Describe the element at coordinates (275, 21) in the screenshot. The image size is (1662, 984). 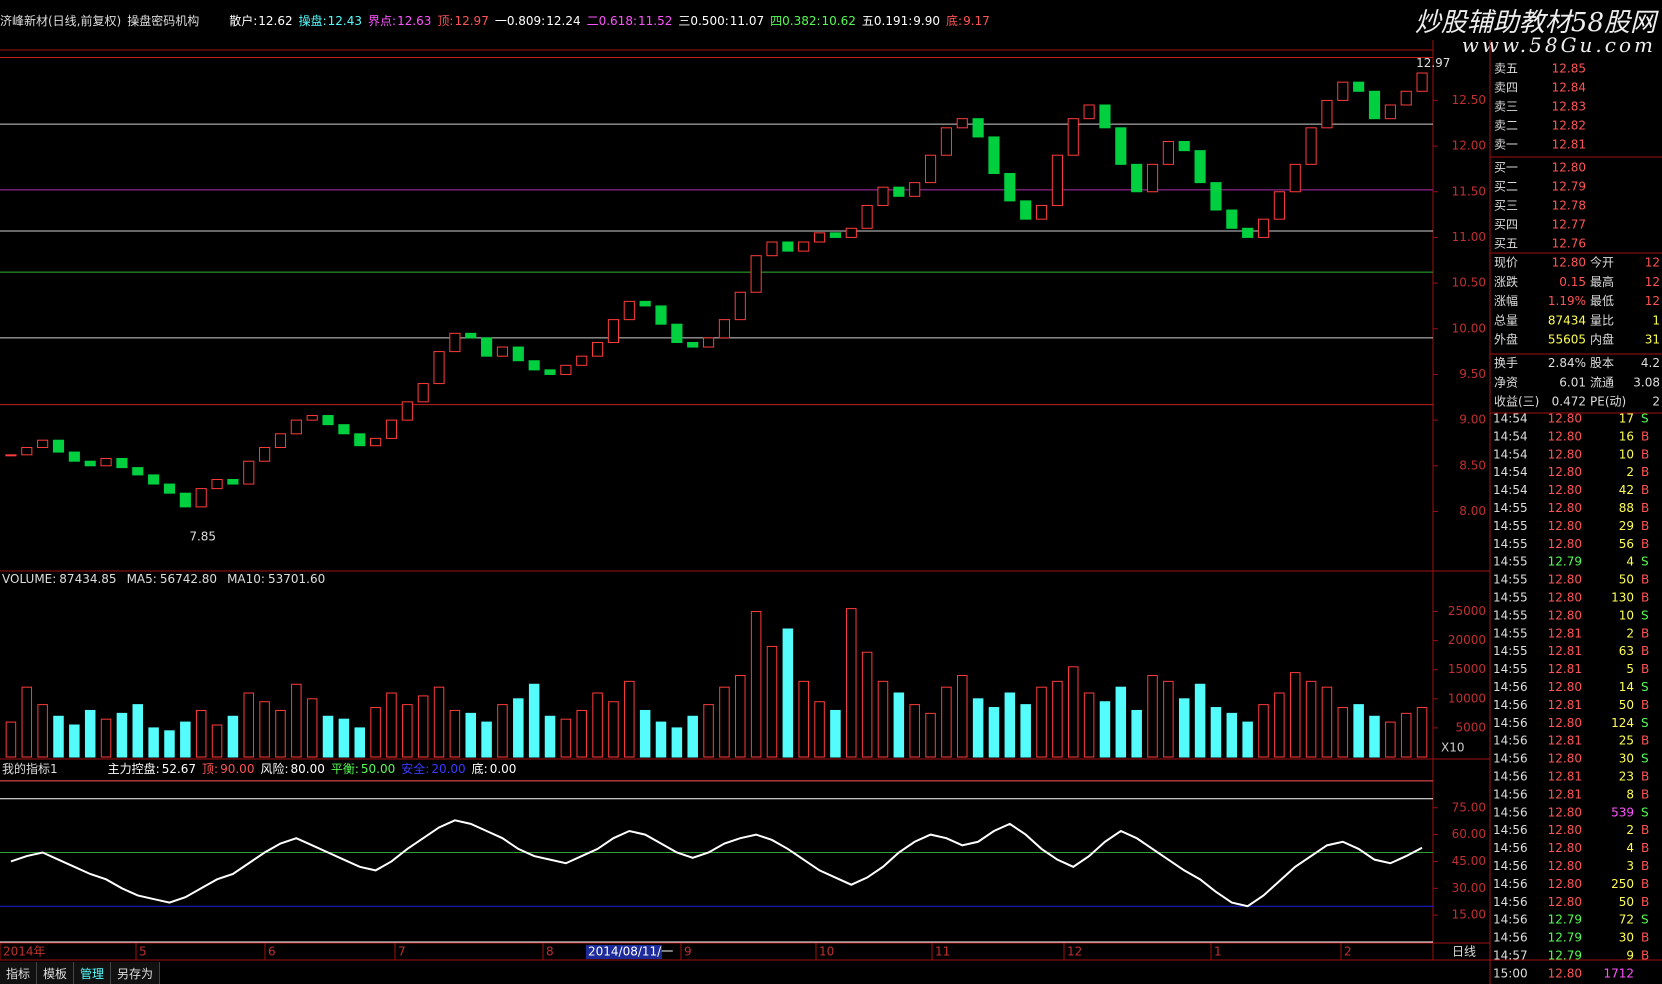
I see `level-value: 12.62` at that location.